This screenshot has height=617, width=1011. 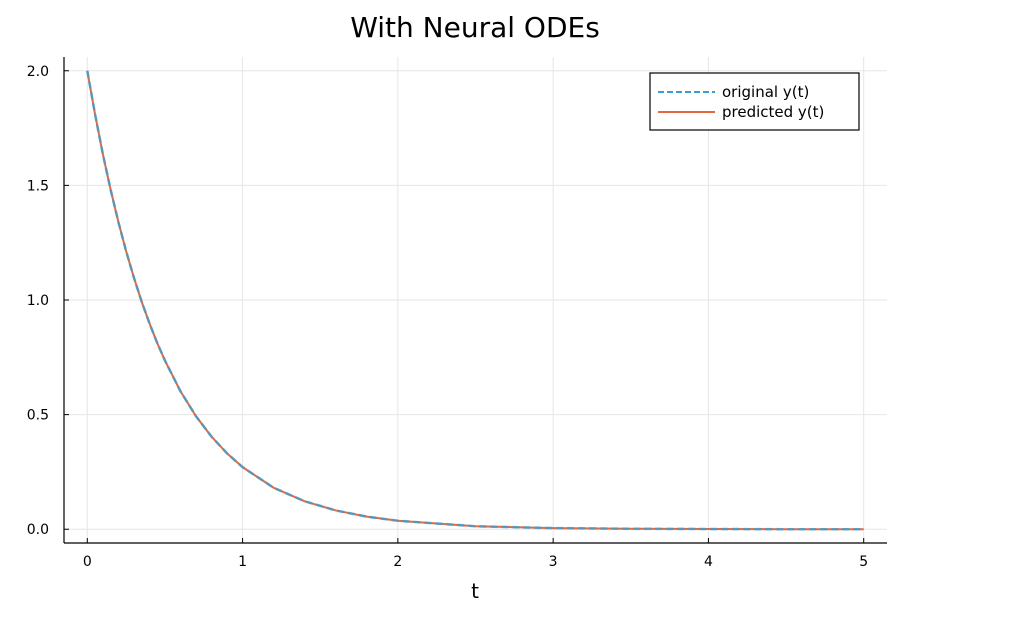 What do you see at coordinates (397, 562) in the screenshot?
I see `x-tick-label: 2` at bounding box center [397, 562].